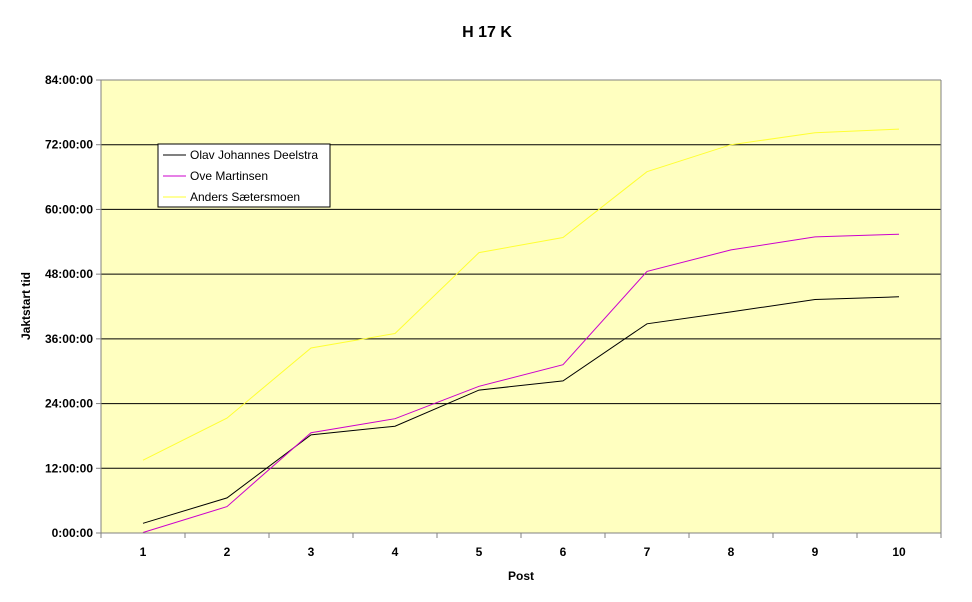  Describe the element at coordinates (254, 155) in the screenshot. I see `legend-label-1: Olav Johannes Deelstra` at that location.